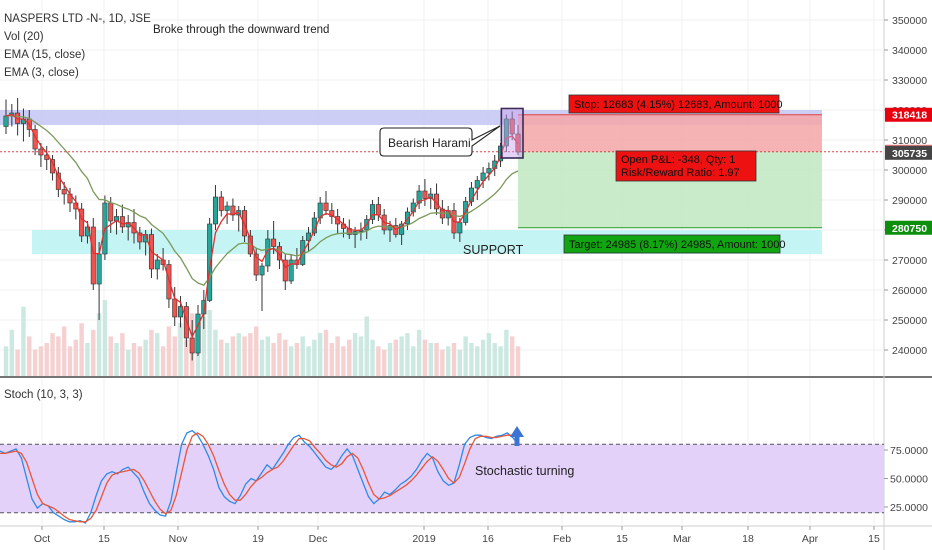  Describe the element at coordinates (429, 143) in the screenshot. I see `pattern-callout-text: Bearish Harami` at that location.